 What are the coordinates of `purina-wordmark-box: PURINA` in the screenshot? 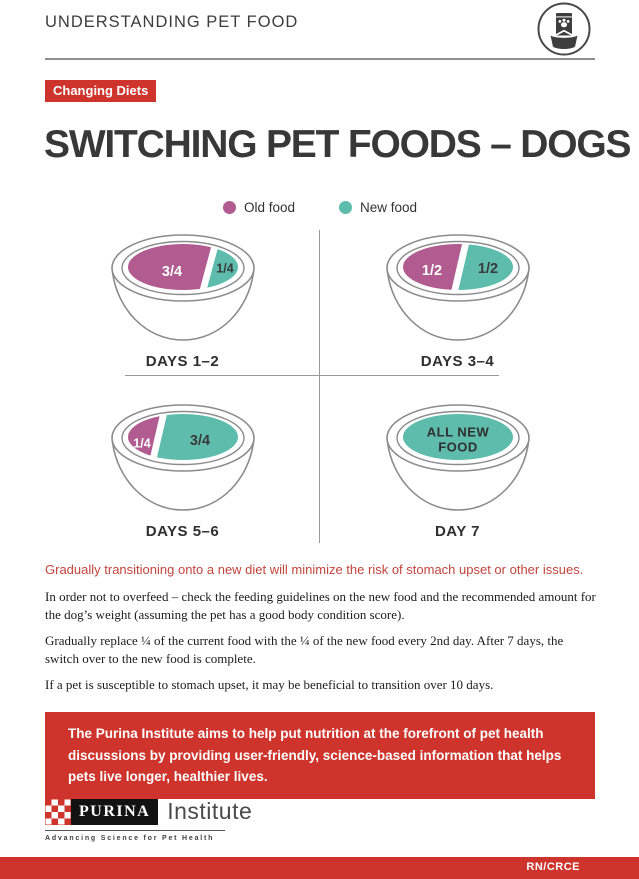 It's located at (115, 811).